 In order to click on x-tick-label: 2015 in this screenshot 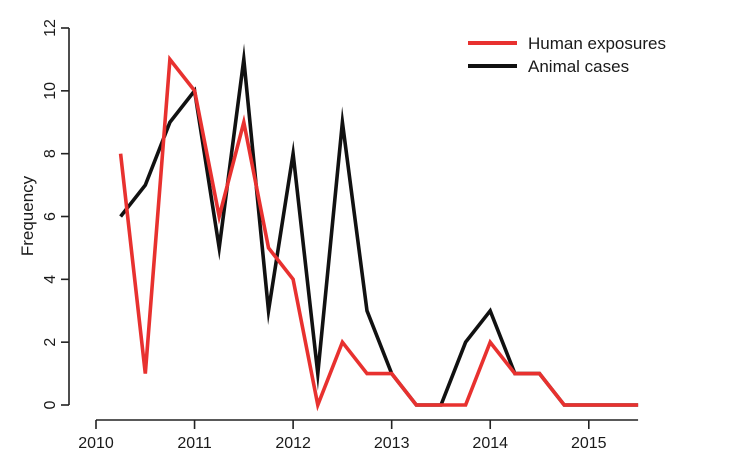, I will do `click(589, 443)`.